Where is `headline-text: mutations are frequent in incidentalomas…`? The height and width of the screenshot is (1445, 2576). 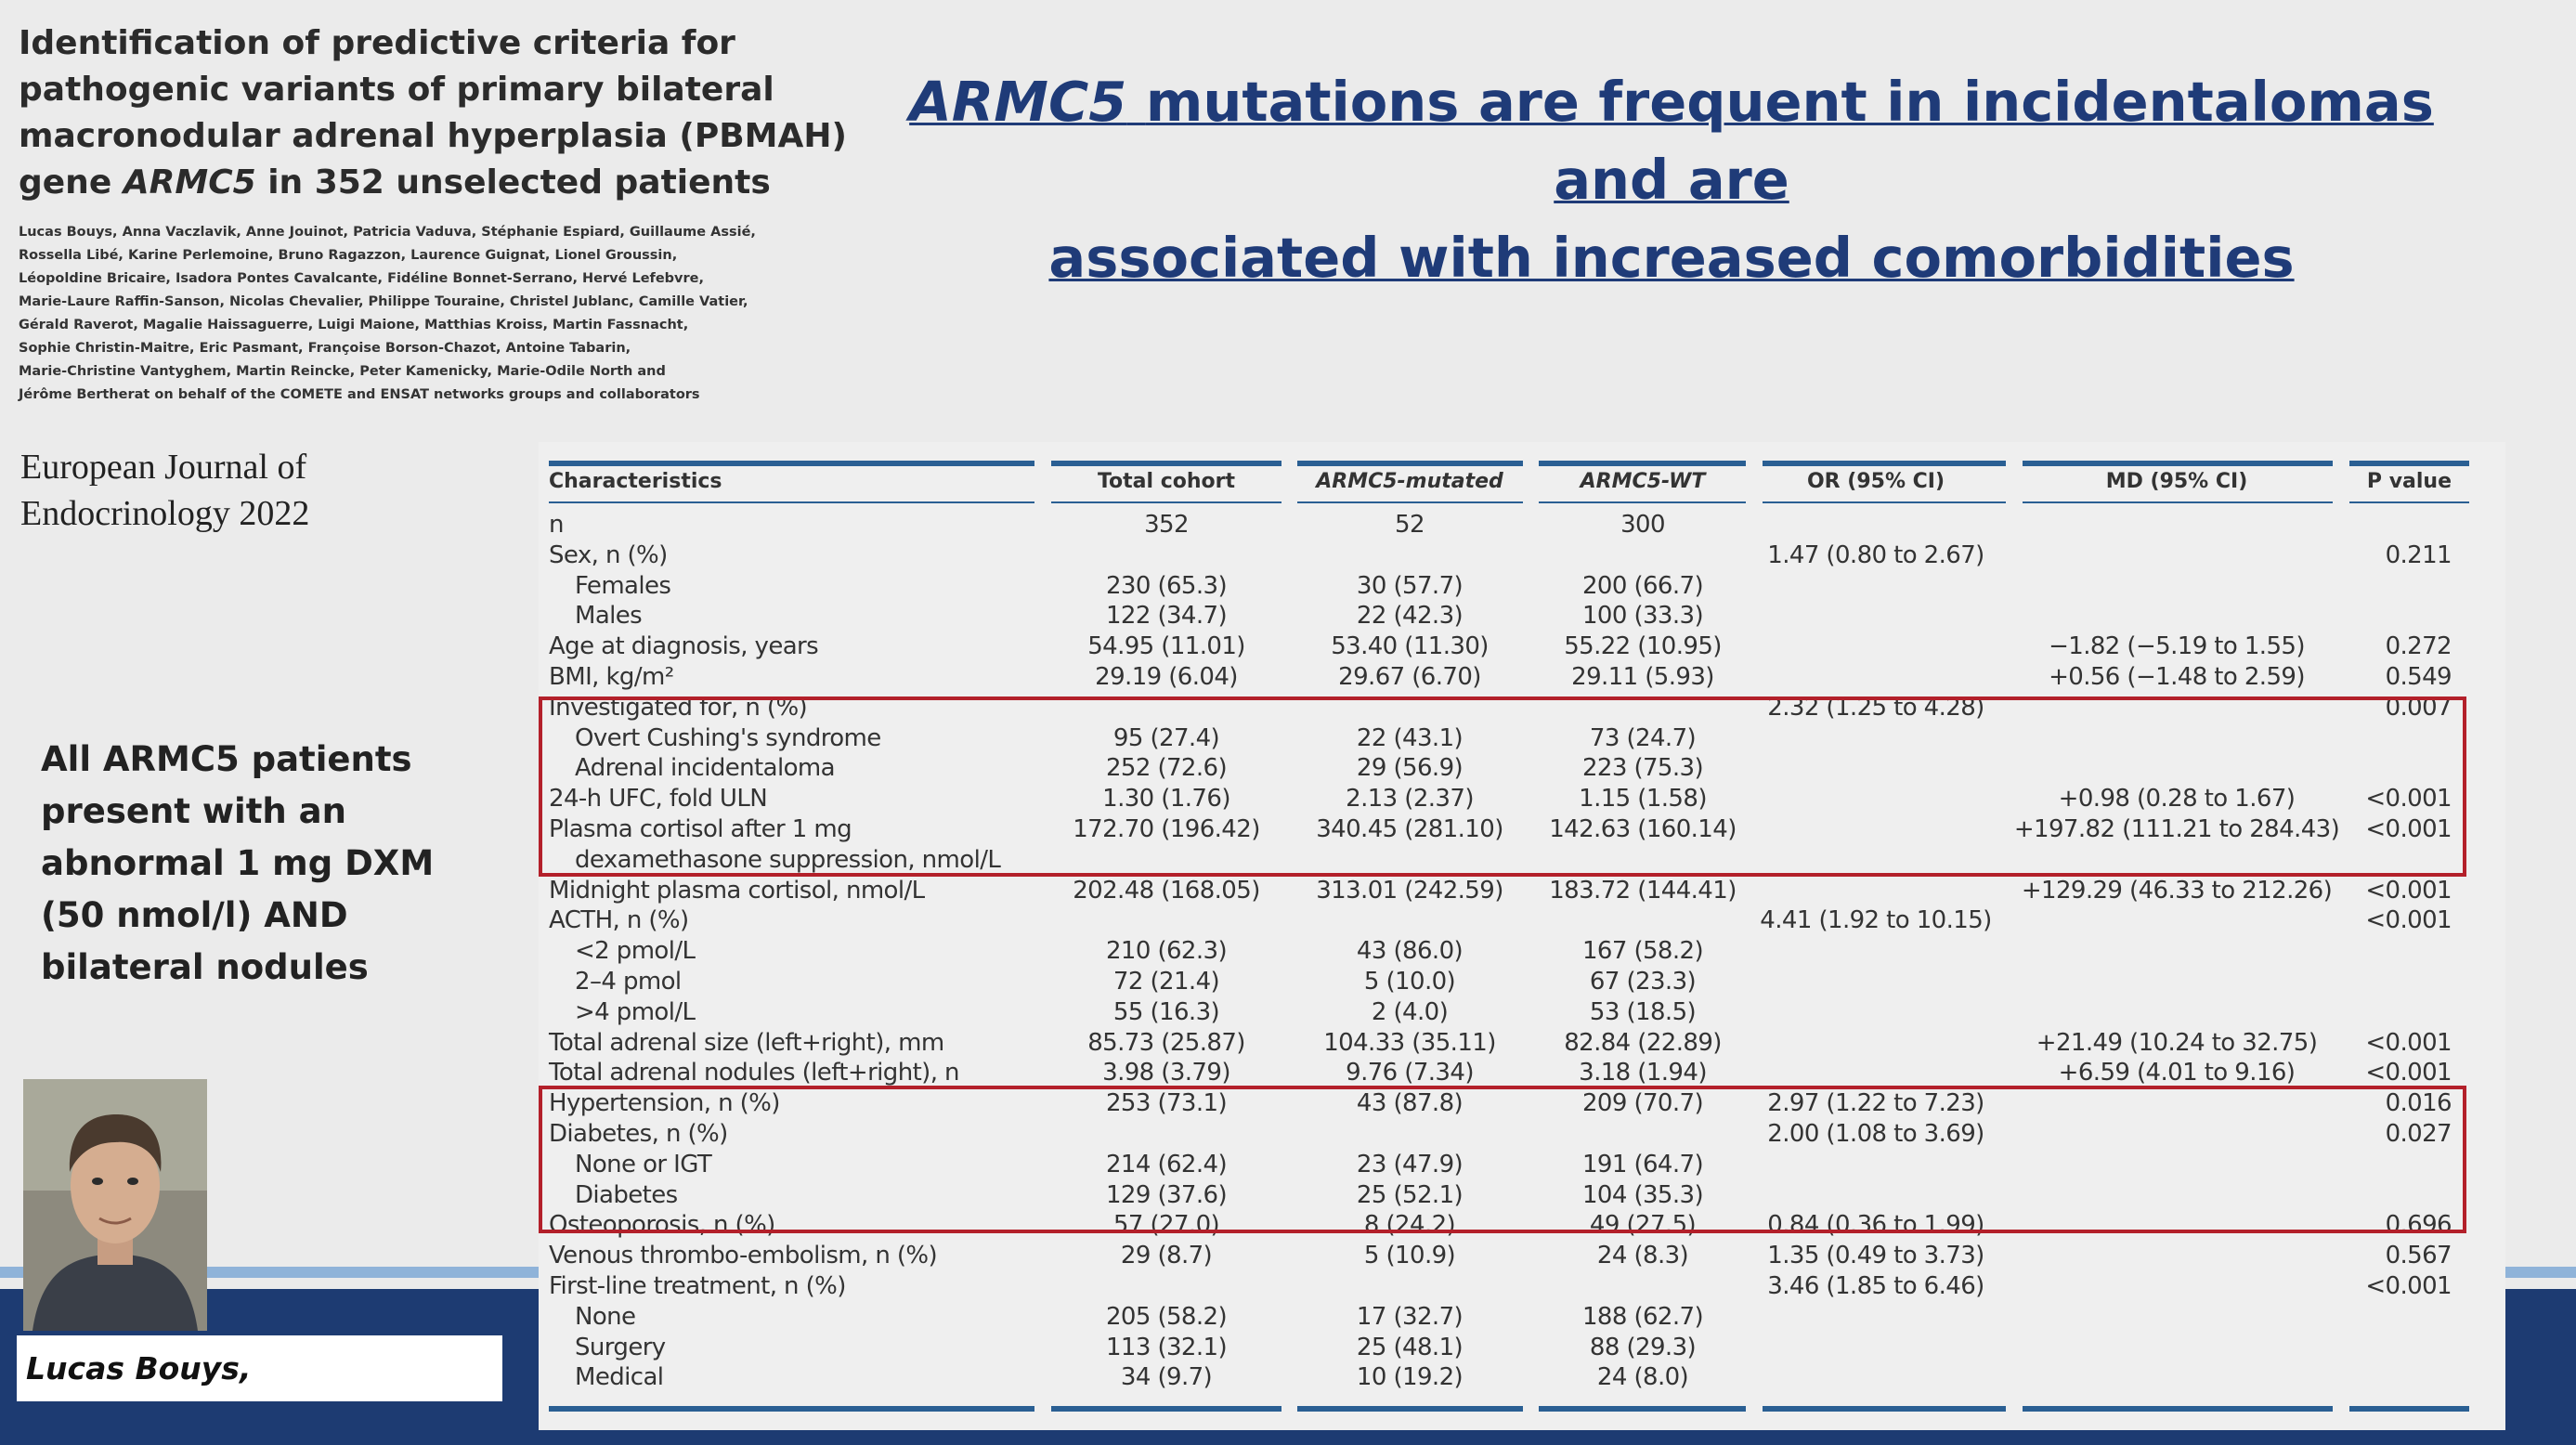
headline-text: mutations are frequent in incidentalomas… is located at coordinates (1789, 141).